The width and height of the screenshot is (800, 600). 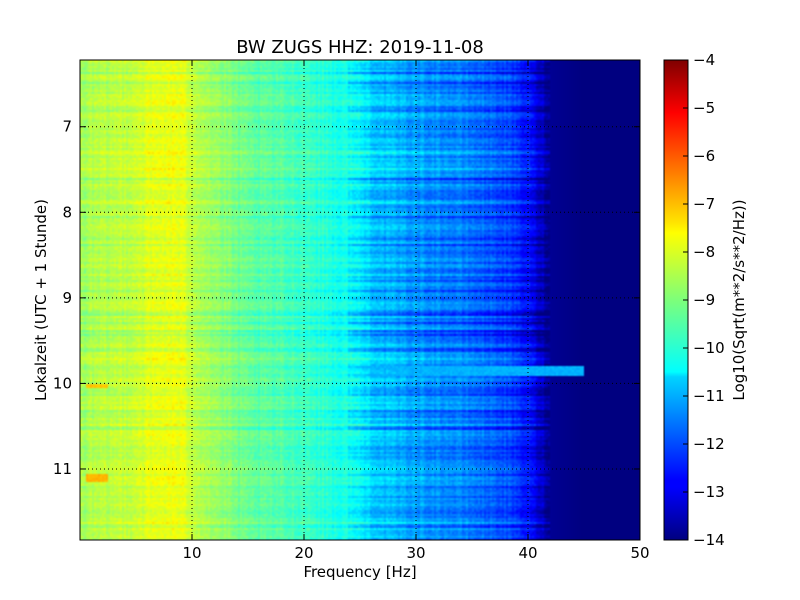 What do you see at coordinates (527, 553) in the screenshot?
I see `x-tick-label: 40` at bounding box center [527, 553].